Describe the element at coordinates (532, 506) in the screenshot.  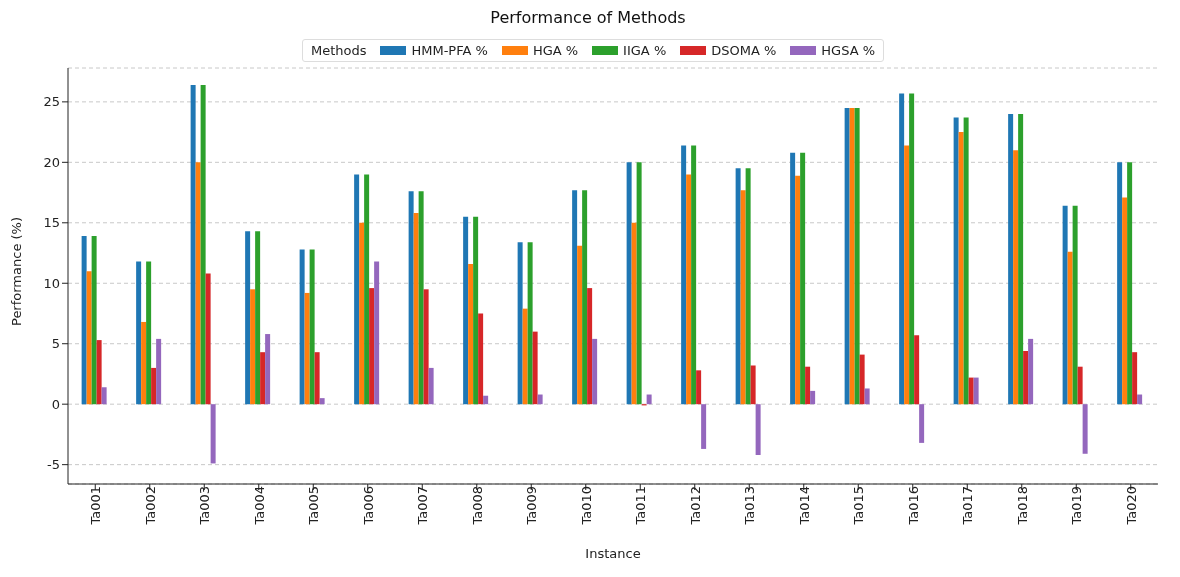
I see `x-tick-label: Ta009` at that location.